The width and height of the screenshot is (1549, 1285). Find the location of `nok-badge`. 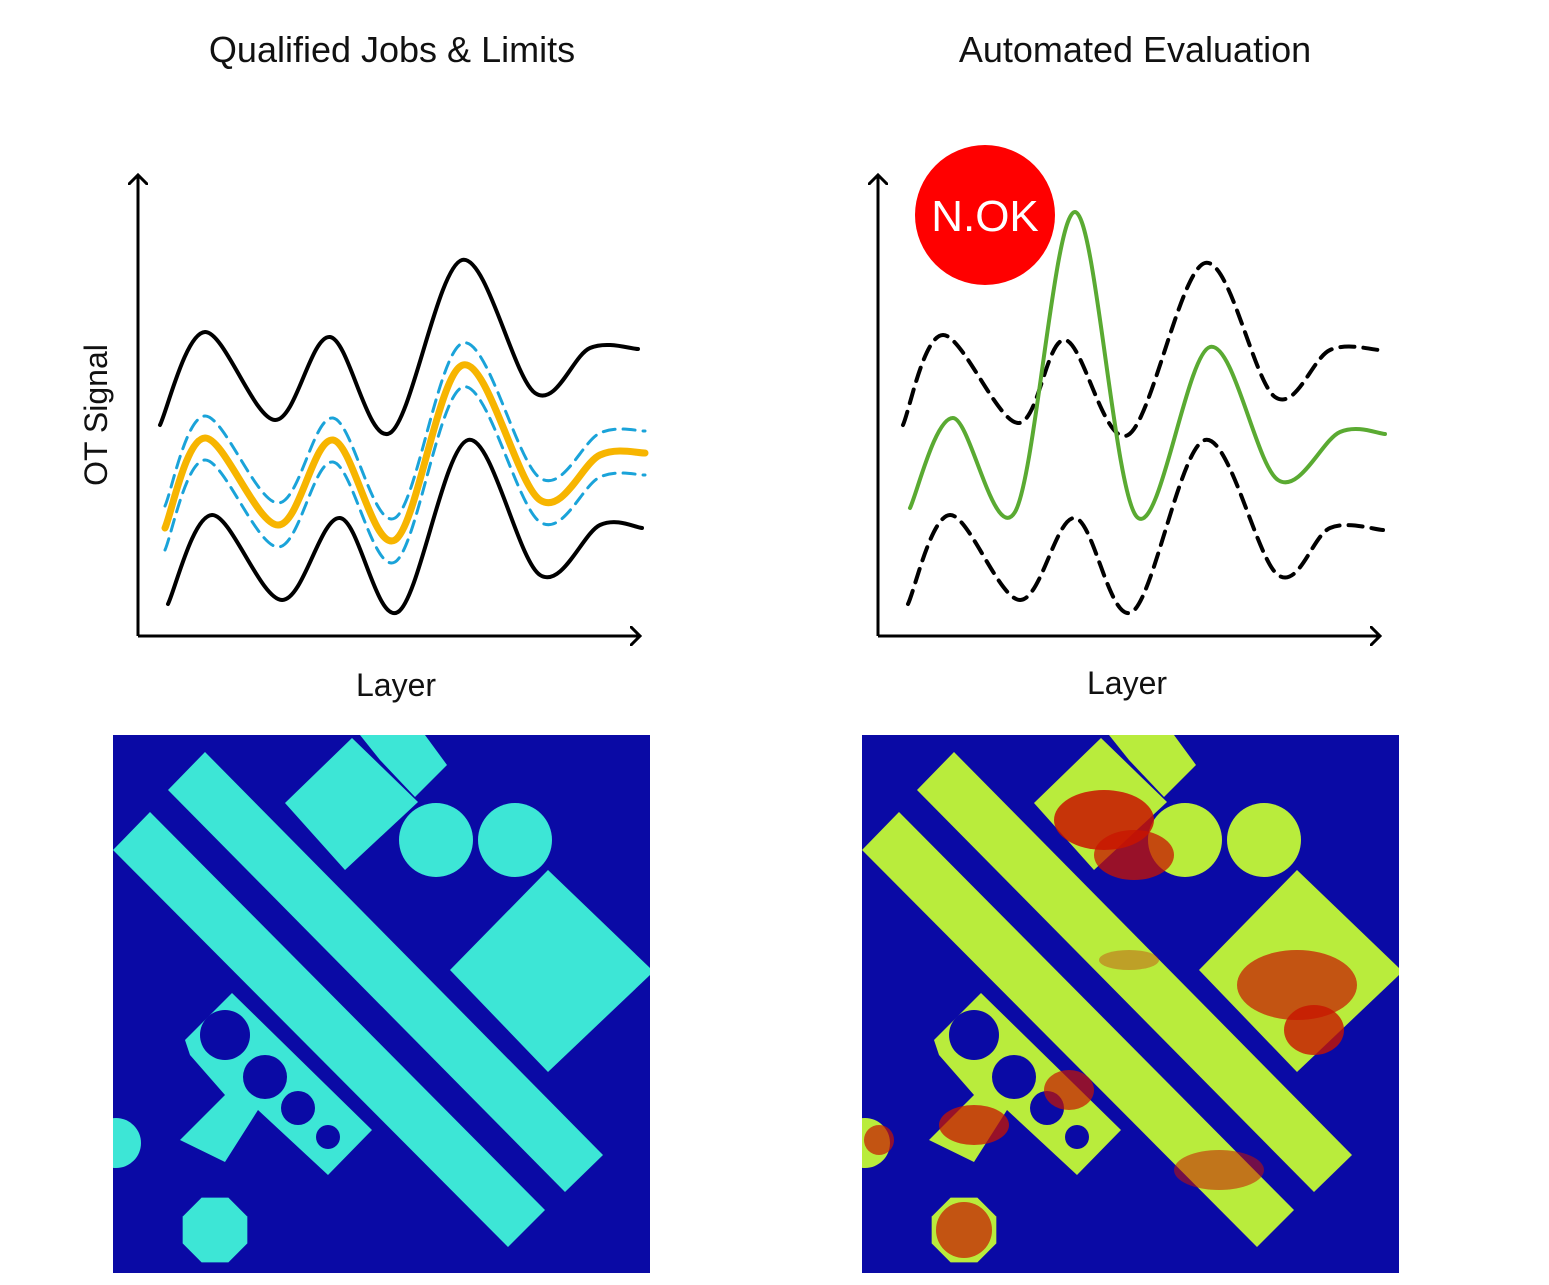

nok-badge is located at coordinates (985, 215).